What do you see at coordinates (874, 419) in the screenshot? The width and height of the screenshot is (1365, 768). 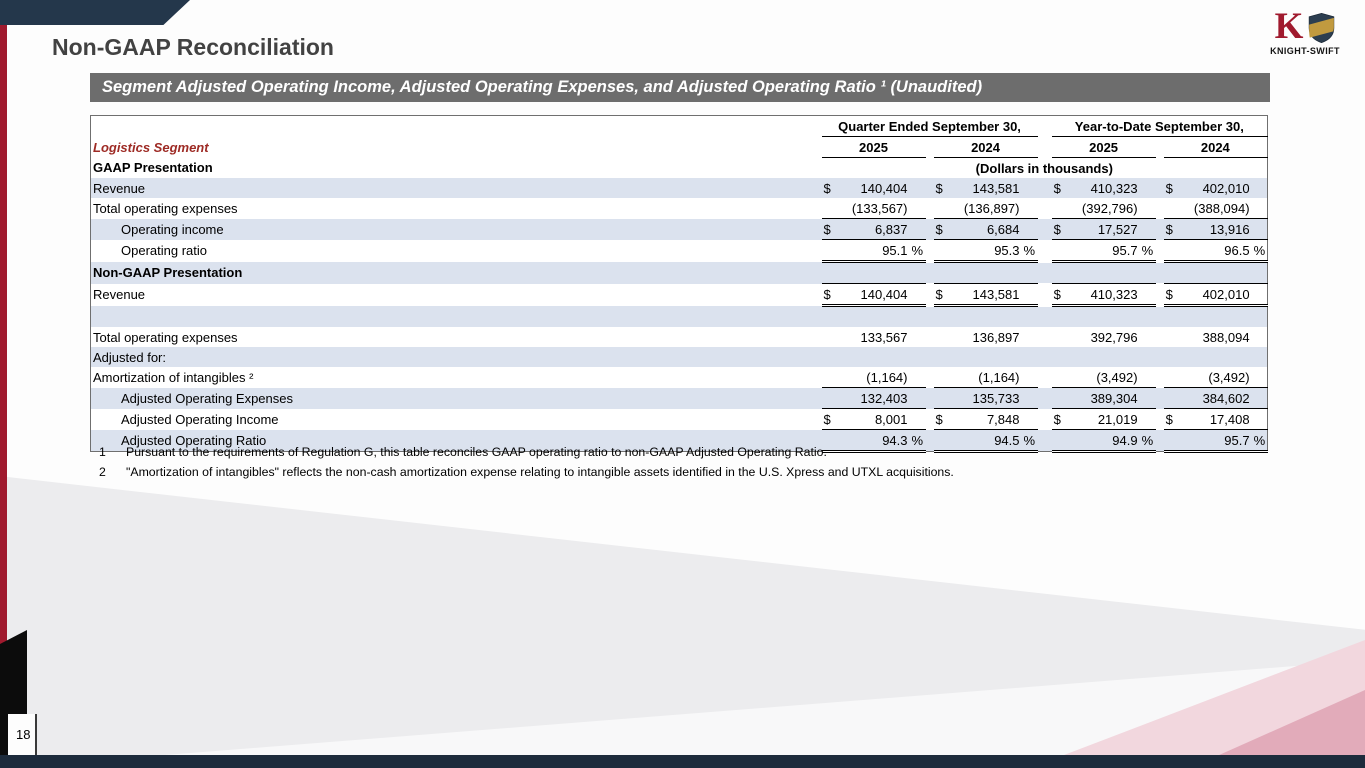 I see `cell-value: 8,001` at bounding box center [874, 419].